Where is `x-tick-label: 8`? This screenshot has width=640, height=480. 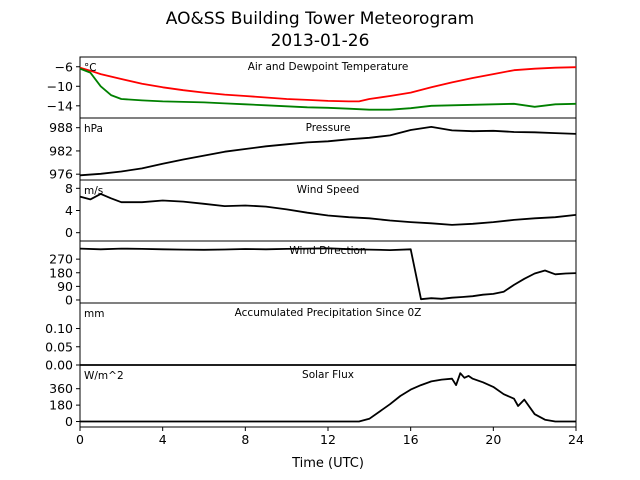 x-tick-label: 8 is located at coordinates (245, 439).